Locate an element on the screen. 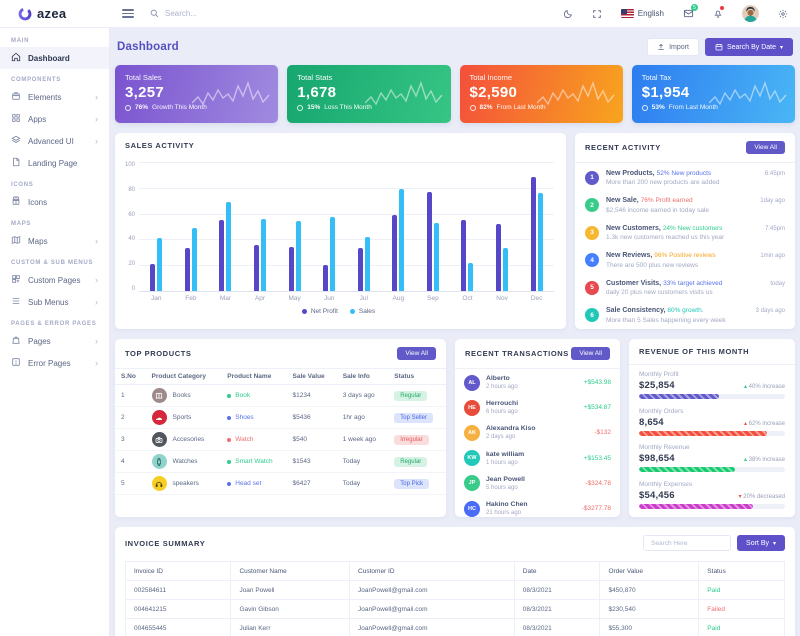 This screenshot has width=800, height=636. language-selector: English is located at coordinates (642, 13).